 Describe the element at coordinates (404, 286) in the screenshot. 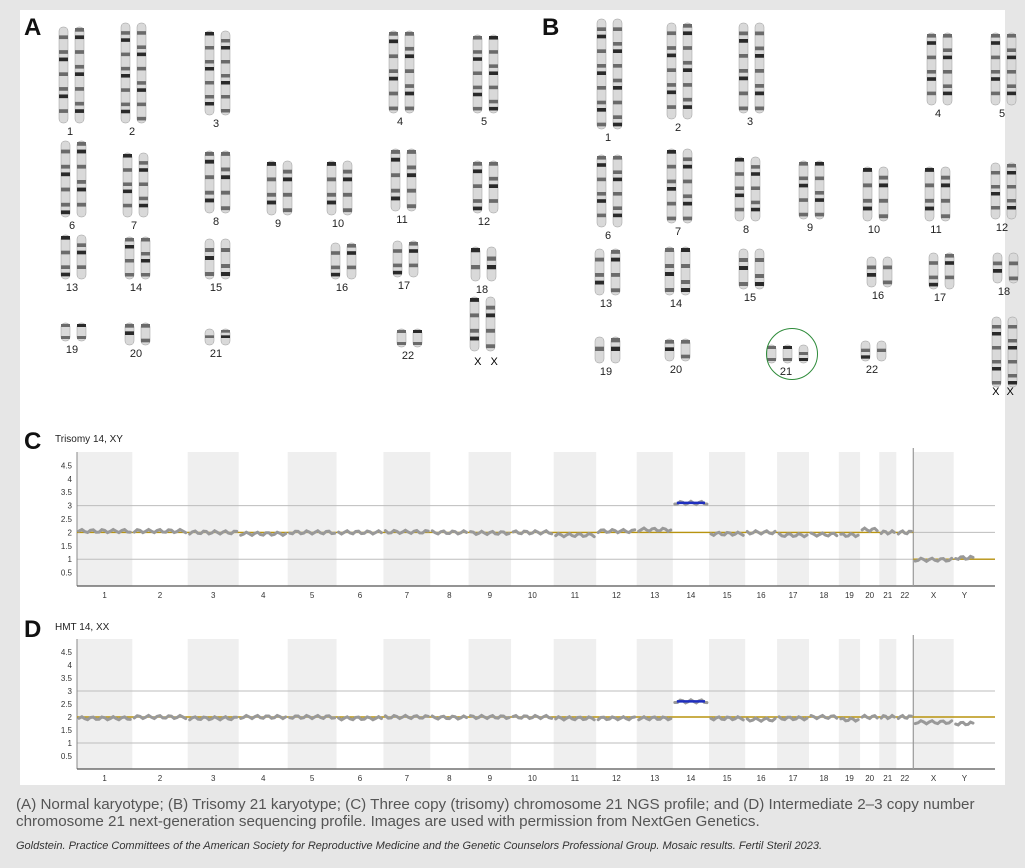

I see `karyotype-a-chr-17-label: 17` at that location.